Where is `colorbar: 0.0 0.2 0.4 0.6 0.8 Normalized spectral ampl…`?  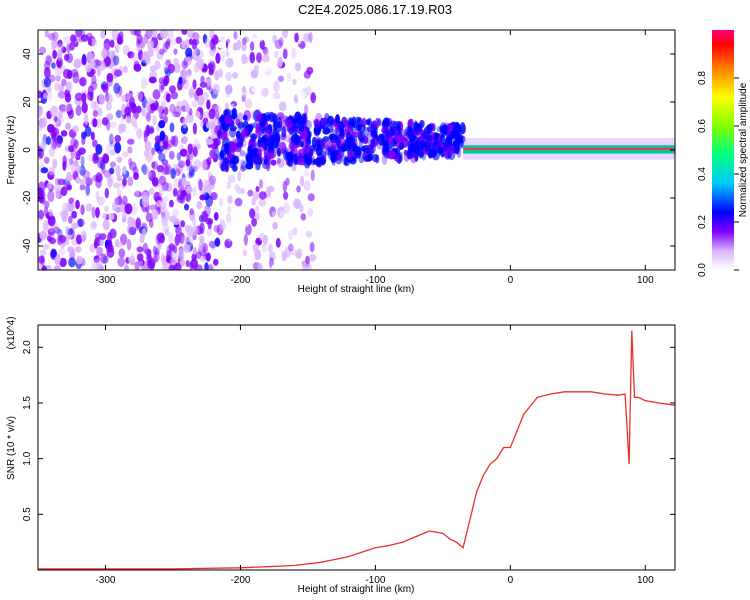 colorbar: 0.0 0.2 0.4 0.6 0.8 Normalized spectral ampl… is located at coordinates (723, 153).